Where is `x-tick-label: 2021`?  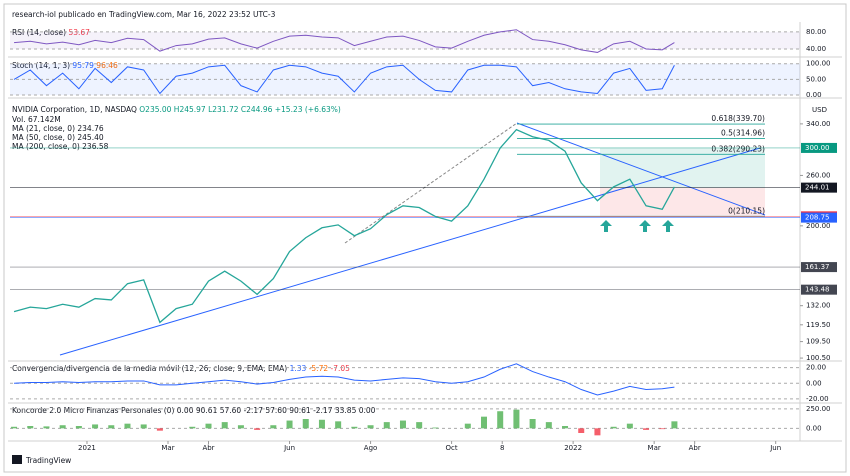
x-tick-label: 2021 is located at coordinates (87, 448).